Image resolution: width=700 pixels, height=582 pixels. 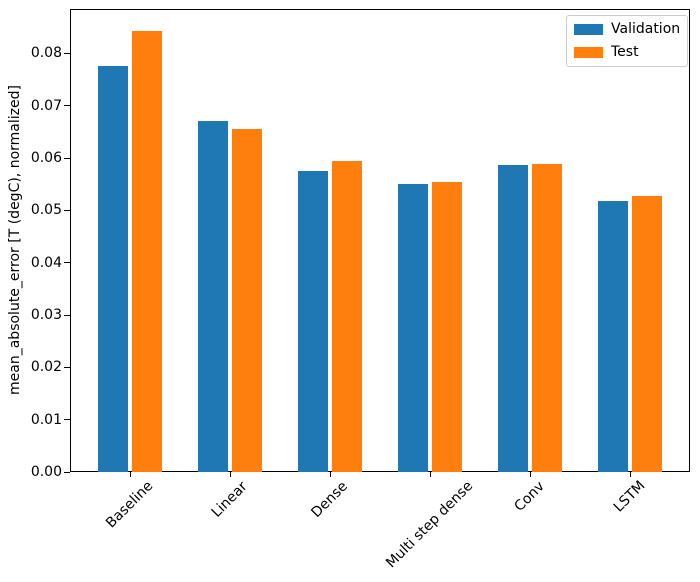 What do you see at coordinates (430, 525) in the screenshot?
I see `x-tick-label: Multi step dense` at bounding box center [430, 525].